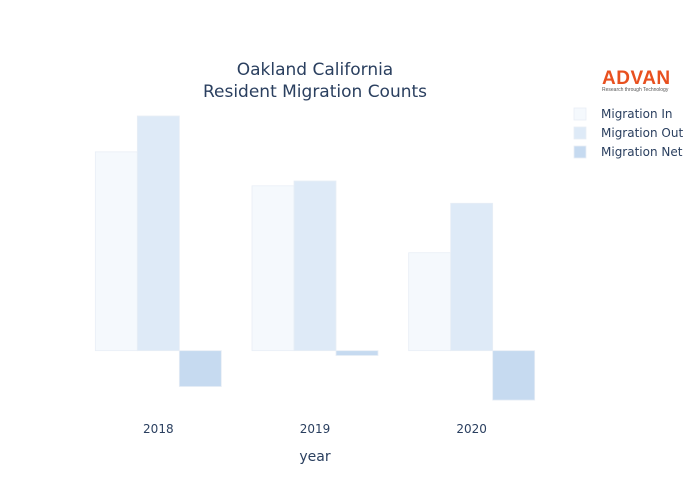 The width and height of the screenshot is (700, 500). Describe the element at coordinates (200, 368) in the screenshot. I see `bar-migration-net-2018` at that location.